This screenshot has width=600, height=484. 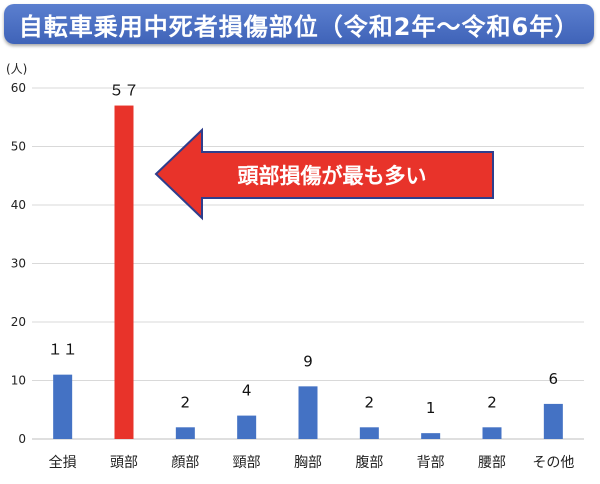 I want to click on category-label: 腰部, so click(x=492, y=463).